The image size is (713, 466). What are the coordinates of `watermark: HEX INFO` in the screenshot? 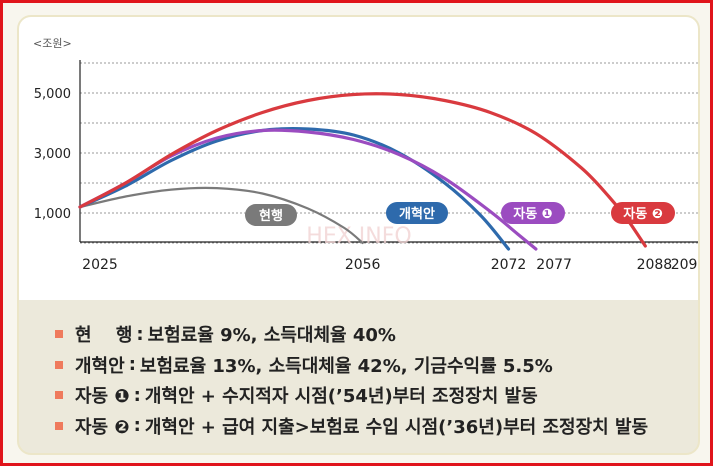 It's located at (358, 236).